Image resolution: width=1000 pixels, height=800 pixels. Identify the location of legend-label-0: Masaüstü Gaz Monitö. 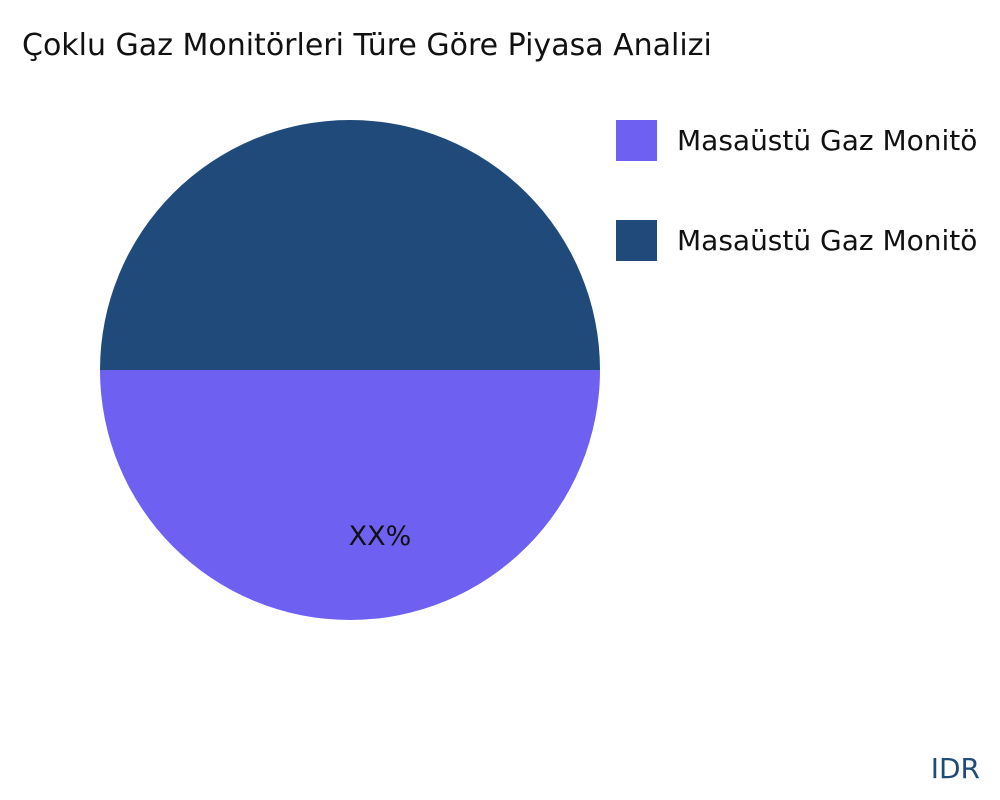
(827, 140).